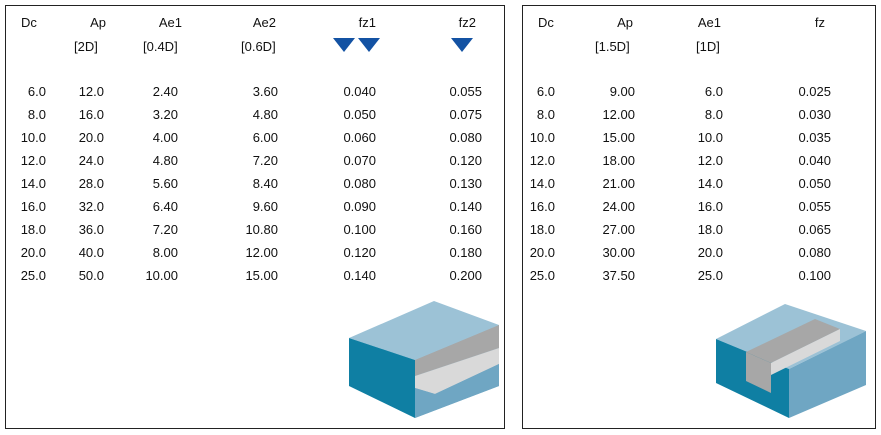 The image size is (881, 435). What do you see at coordinates (465, 114) in the screenshot?
I see `table-cell: 0.075` at bounding box center [465, 114].